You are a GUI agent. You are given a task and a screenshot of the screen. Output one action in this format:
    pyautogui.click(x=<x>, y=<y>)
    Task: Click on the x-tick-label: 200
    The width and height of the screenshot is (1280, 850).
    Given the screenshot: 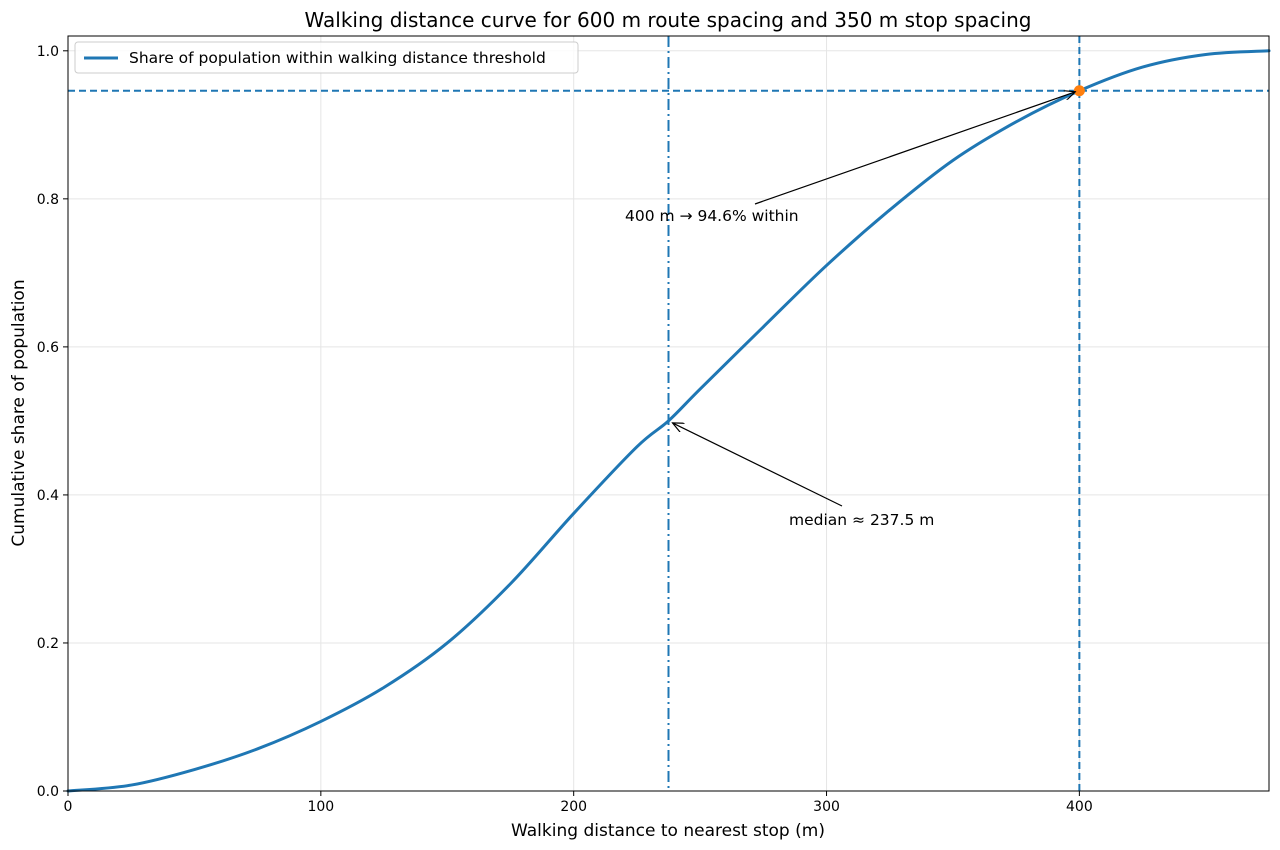 What is the action you would take?
    pyautogui.click(x=573, y=807)
    